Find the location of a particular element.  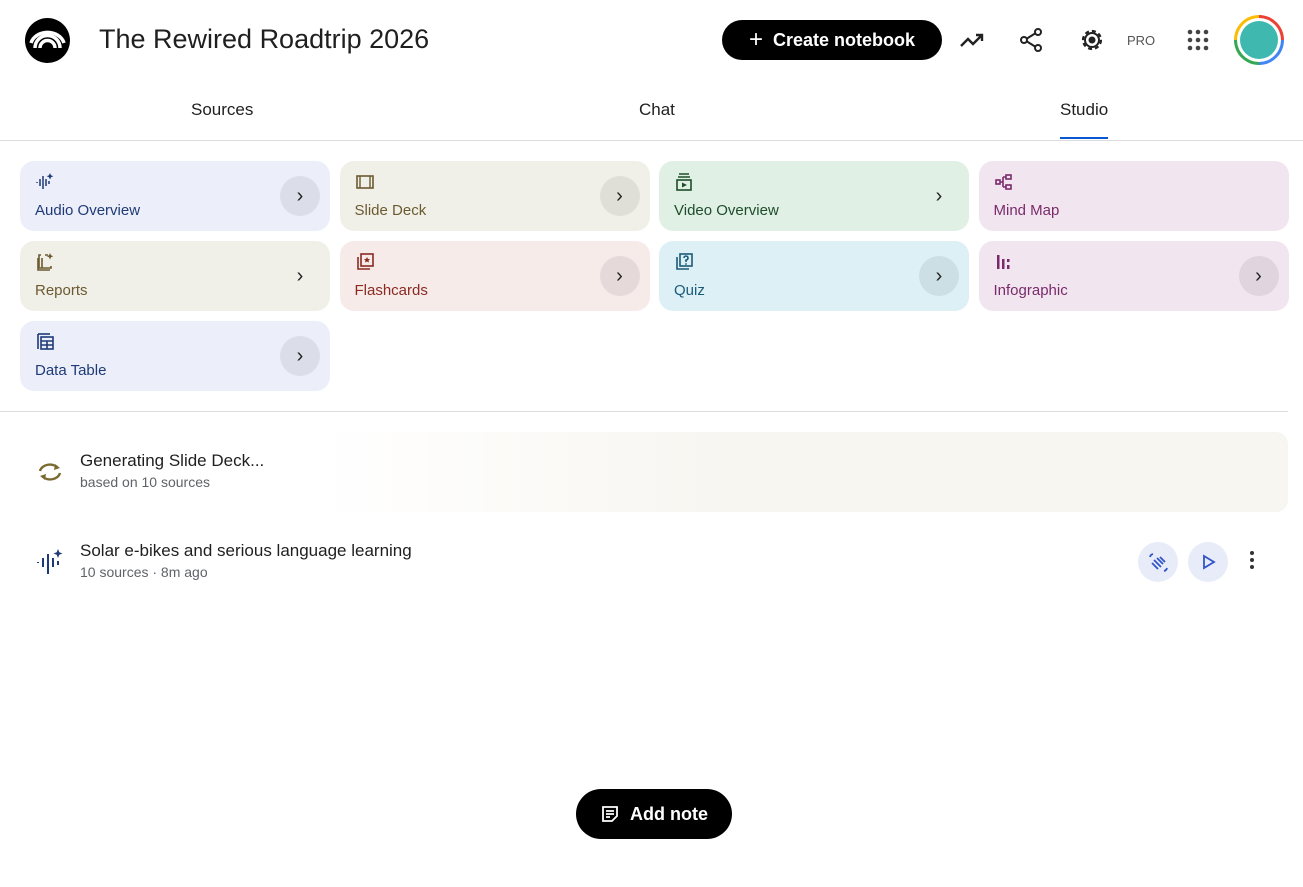

hand-wave-icon is located at coordinates (1158, 562).